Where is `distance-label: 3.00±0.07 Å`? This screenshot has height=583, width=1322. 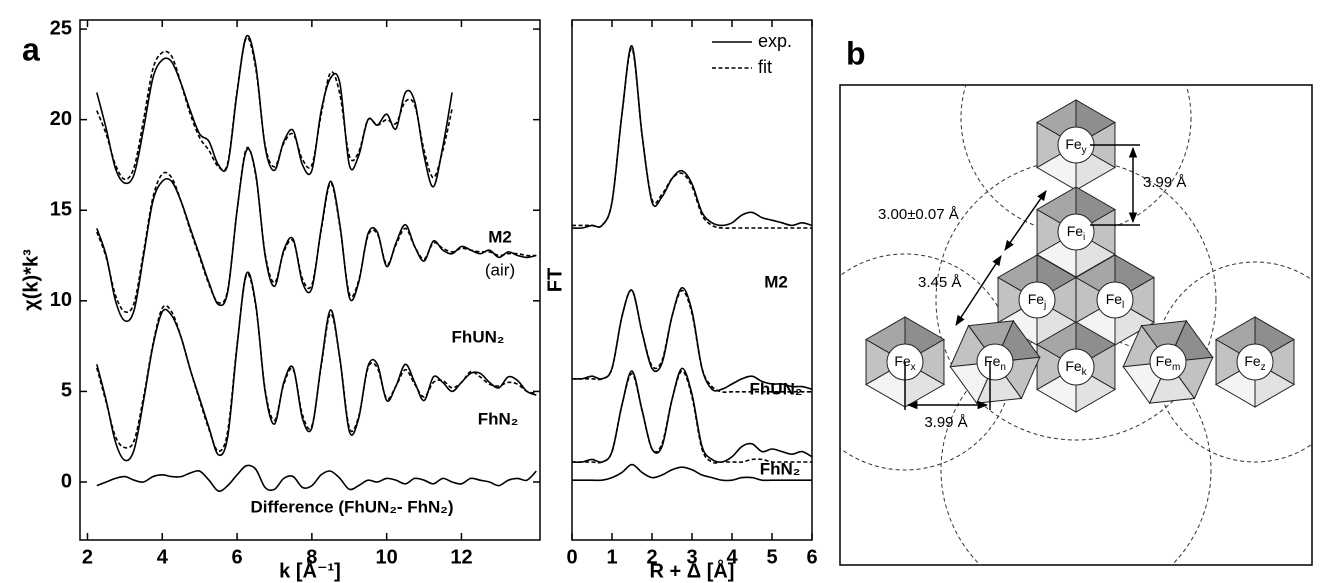
distance-label: 3.00±0.07 Å is located at coordinates (918, 214).